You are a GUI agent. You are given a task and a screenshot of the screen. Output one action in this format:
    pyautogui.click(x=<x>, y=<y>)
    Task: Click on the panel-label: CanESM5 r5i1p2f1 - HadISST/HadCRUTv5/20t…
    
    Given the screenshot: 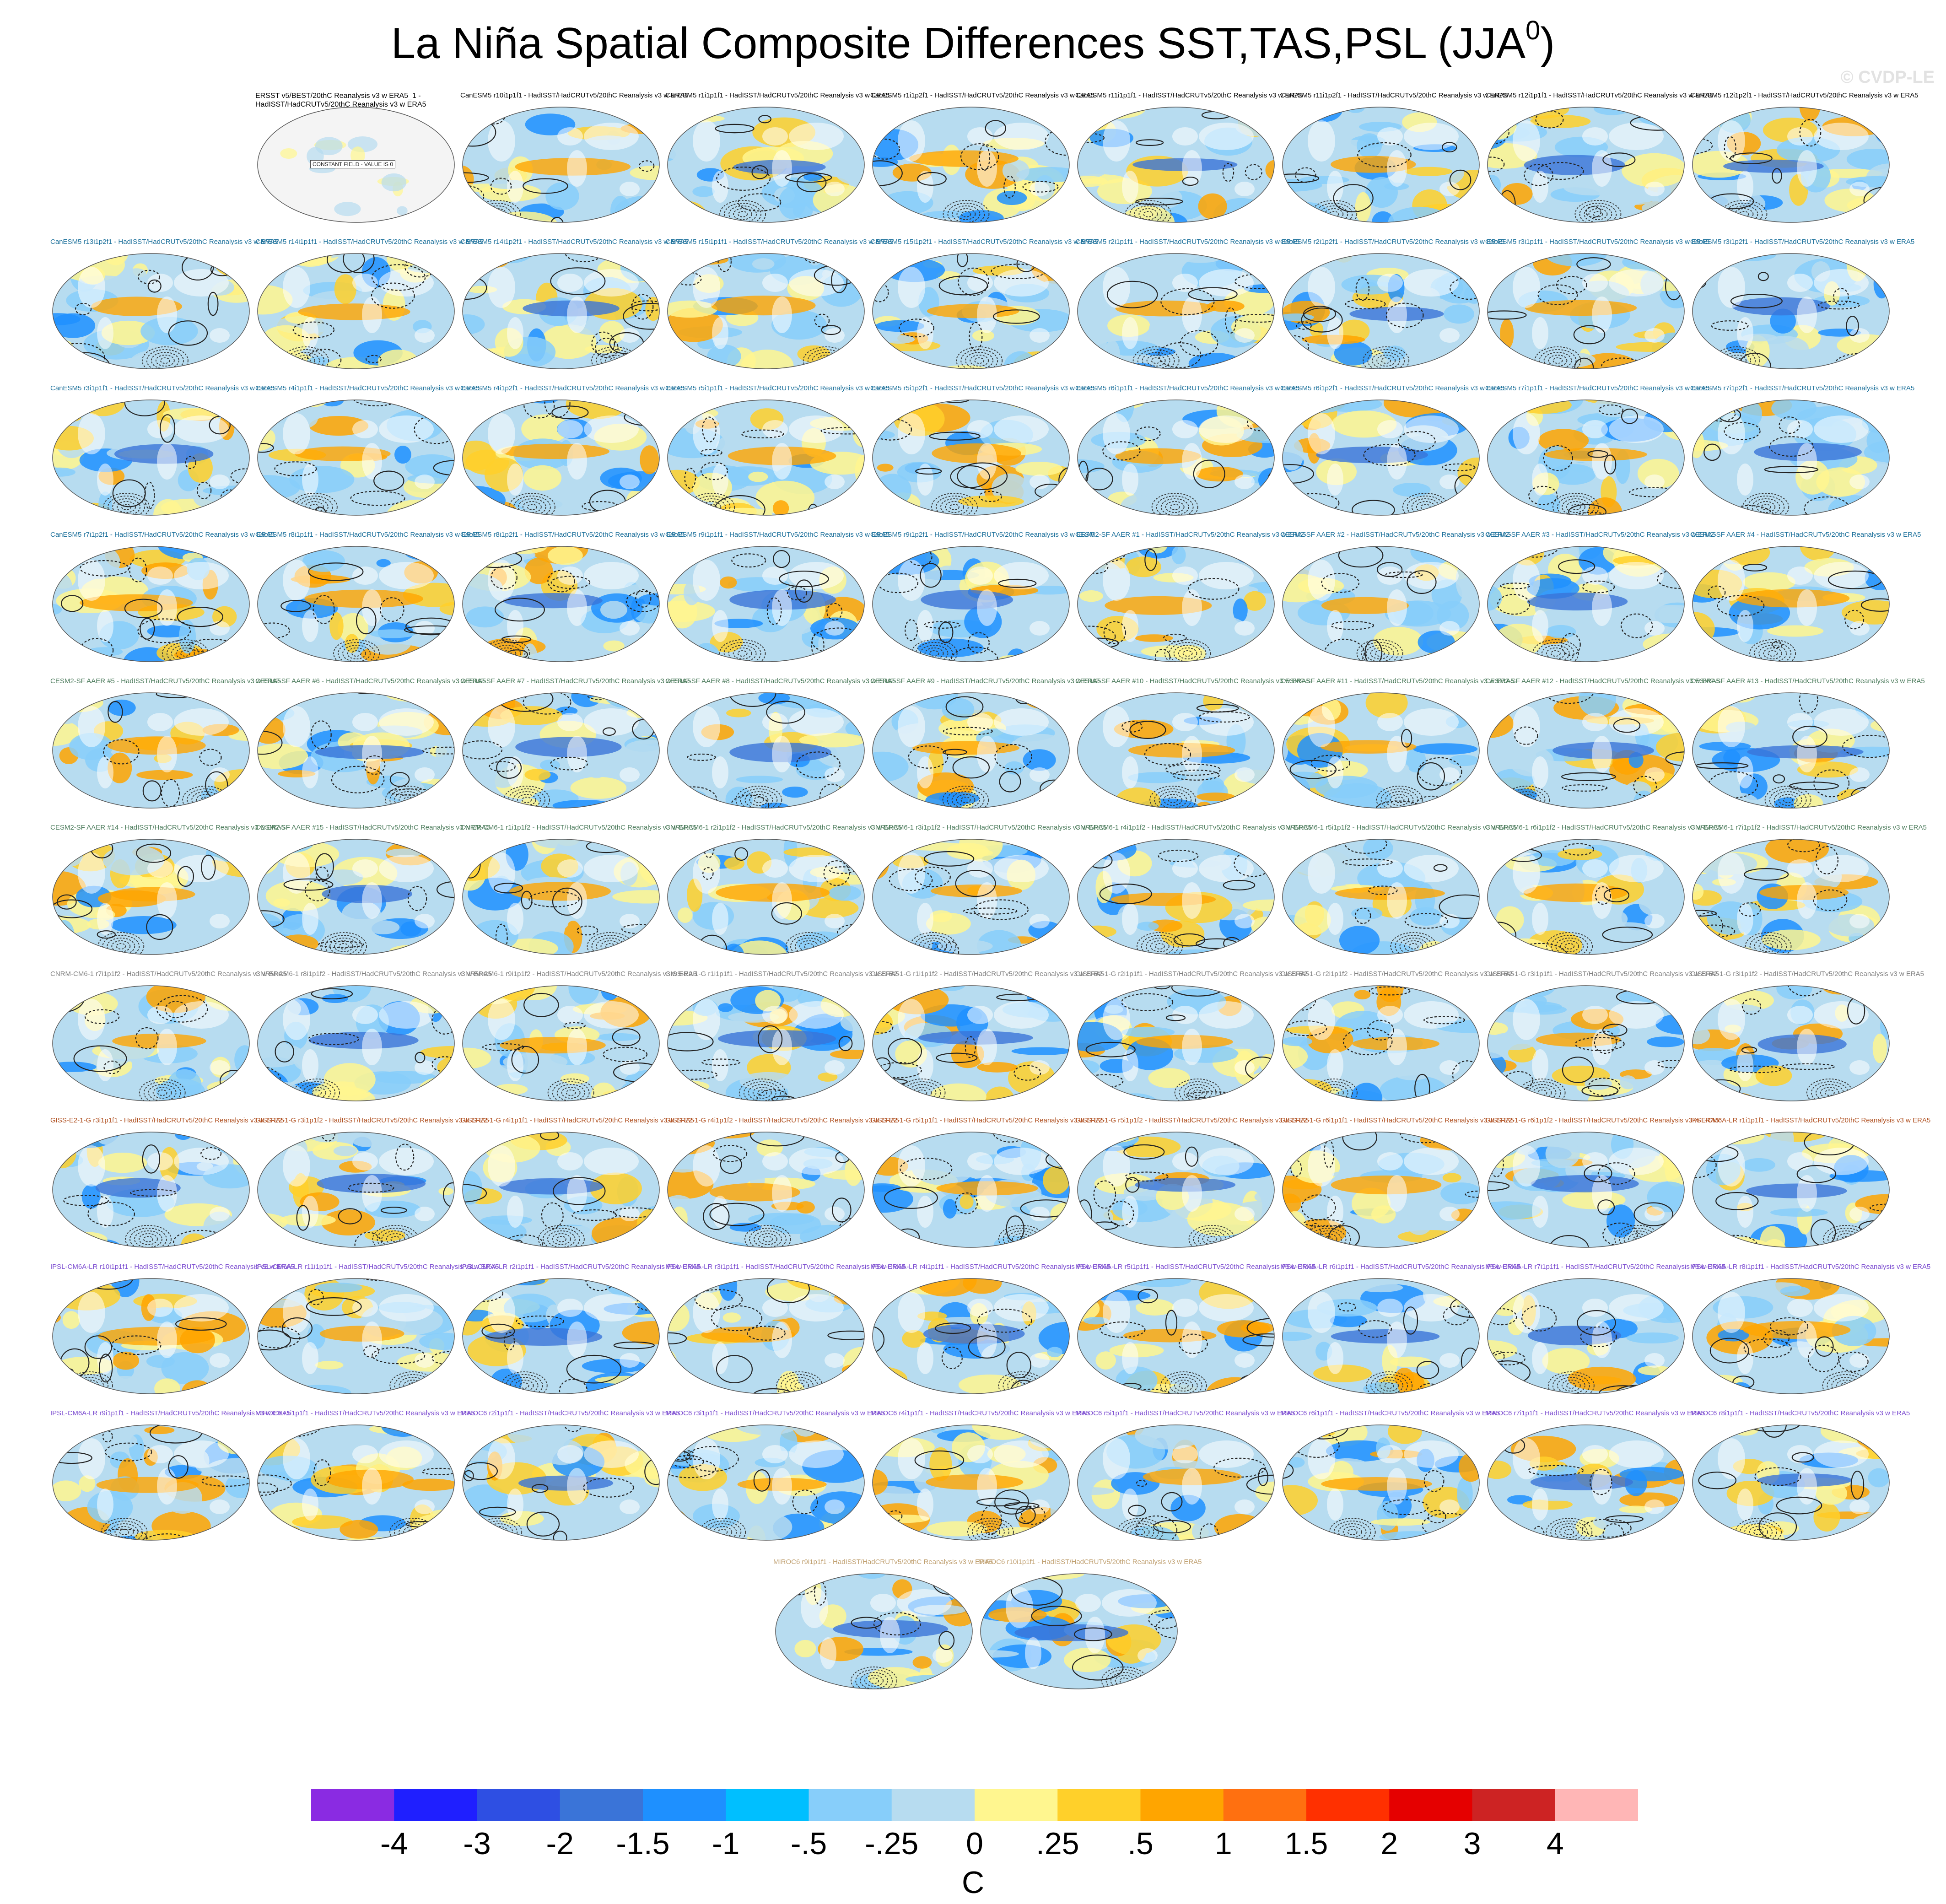 What is the action you would take?
    pyautogui.click(x=982, y=388)
    